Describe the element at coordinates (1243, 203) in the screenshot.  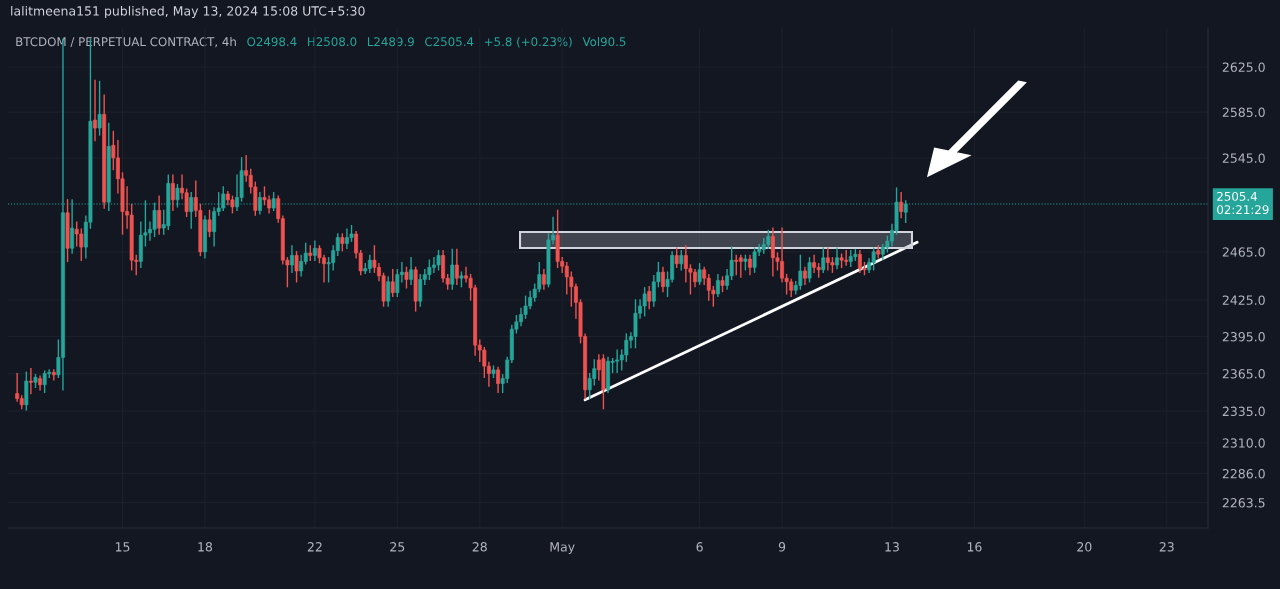
I see `ref-line-label: 2505.4 02:21:29` at that location.